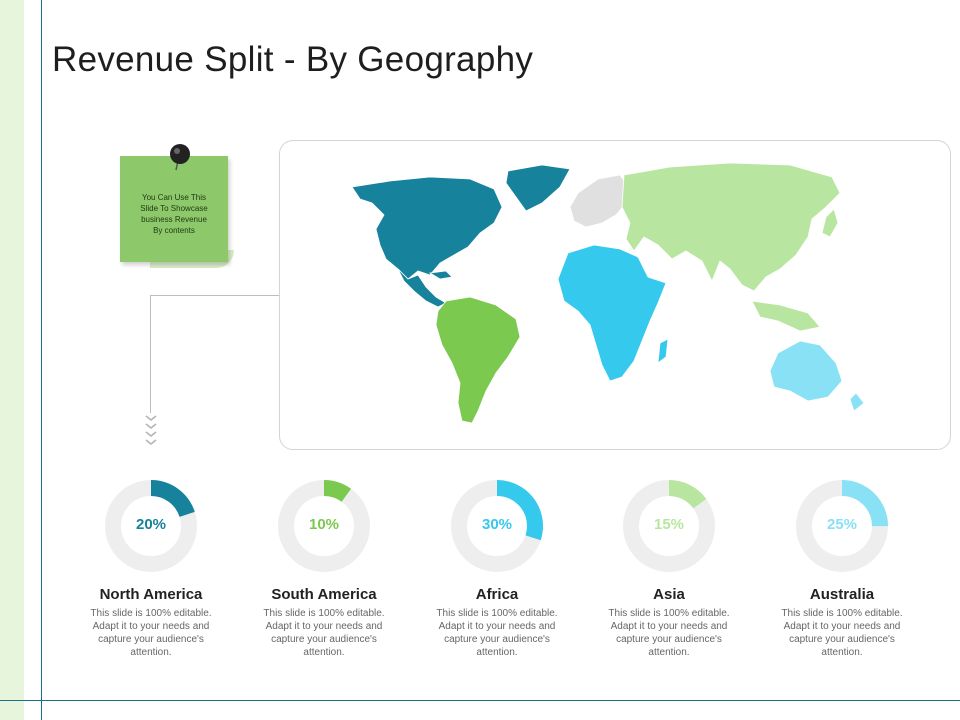  Describe the element at coordinates (478, 360) in the screenshot. I see `map-south-america` at that location.